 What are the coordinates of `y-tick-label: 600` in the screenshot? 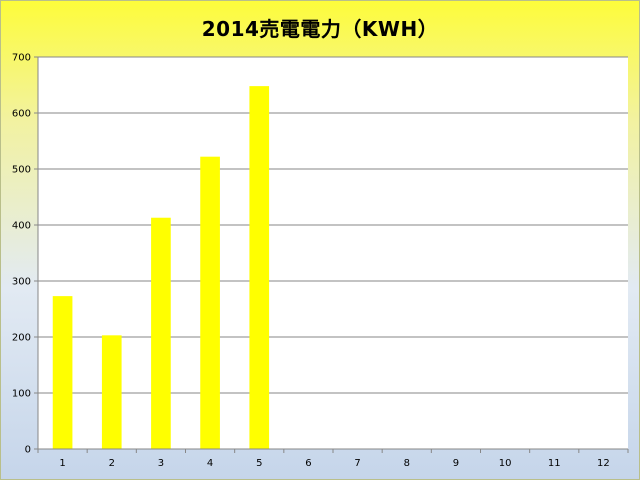 It's located at (21, 114).